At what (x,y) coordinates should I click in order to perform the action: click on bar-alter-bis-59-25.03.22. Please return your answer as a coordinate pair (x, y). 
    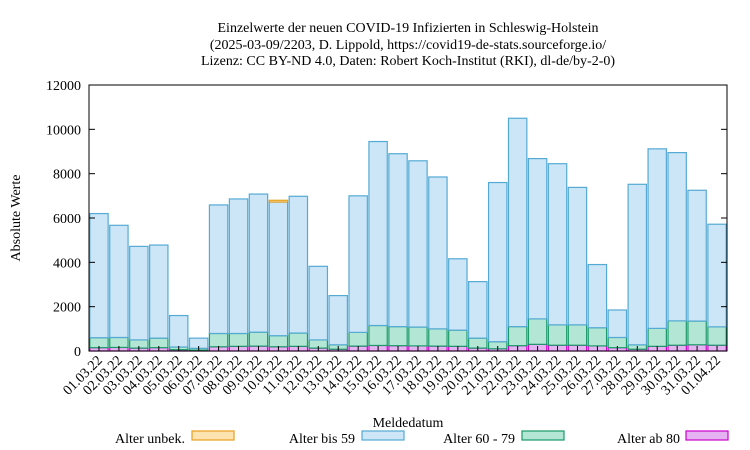
    Looking at the image, I should click on (577, 256).